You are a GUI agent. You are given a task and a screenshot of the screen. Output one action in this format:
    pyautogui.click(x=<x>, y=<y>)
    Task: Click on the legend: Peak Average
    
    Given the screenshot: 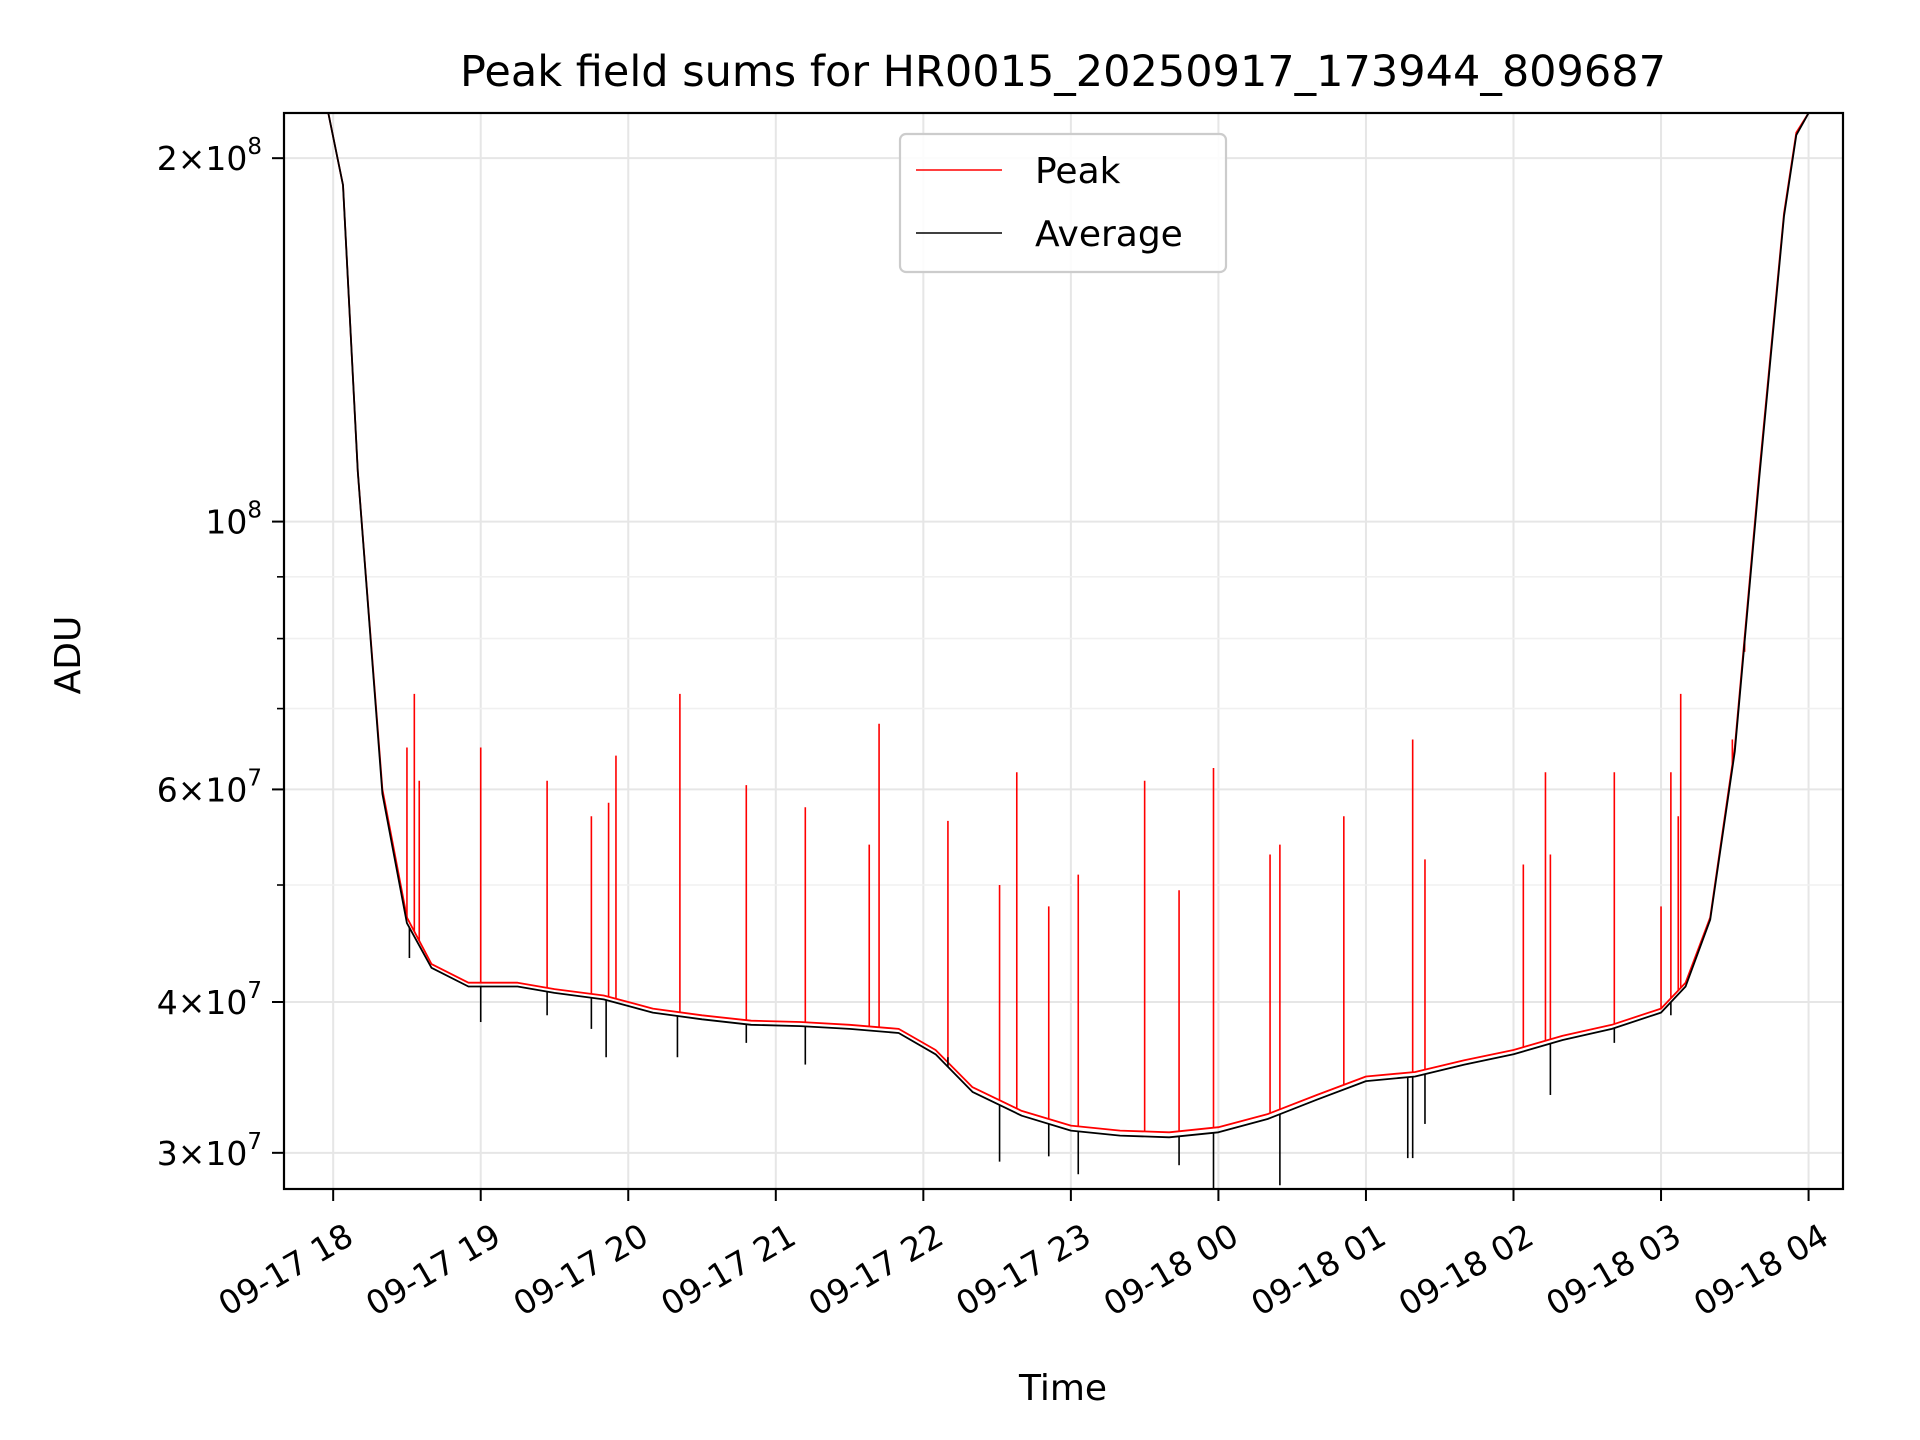 What is the action you would take?
    pyautogui.click(x=1063, y=203)
    